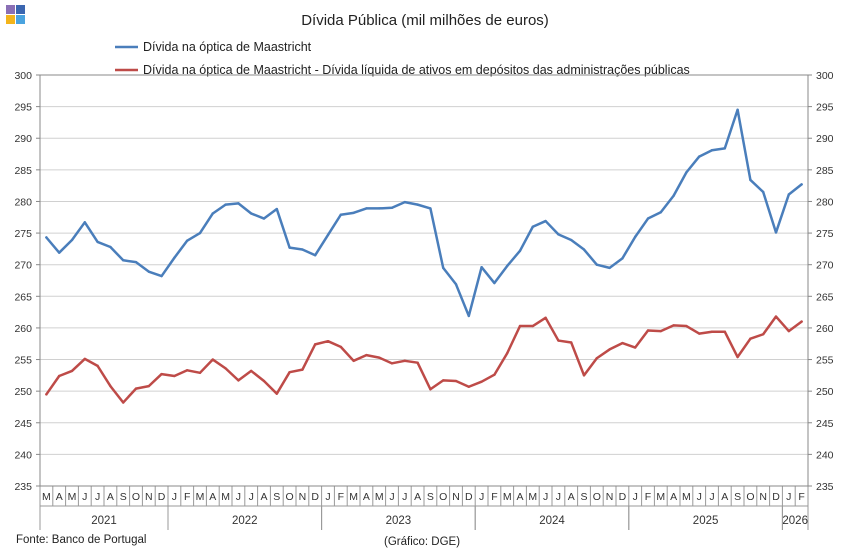 The height and width of the screenshot is (558, 848). What do you see at coordinates (23, 361) in the screenshot?
I see `y-tick-label: 255` at bounding box center [23, 361].